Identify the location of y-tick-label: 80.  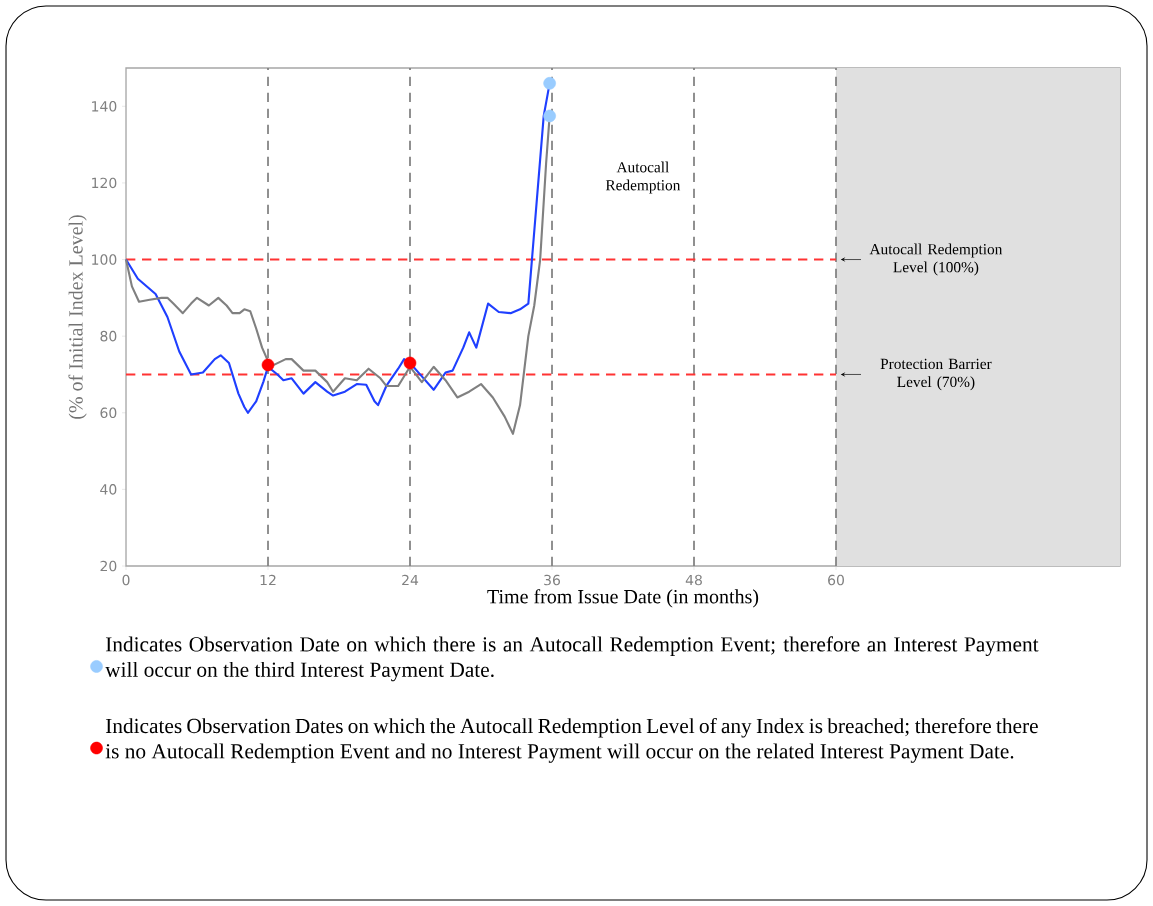
(108, 336).